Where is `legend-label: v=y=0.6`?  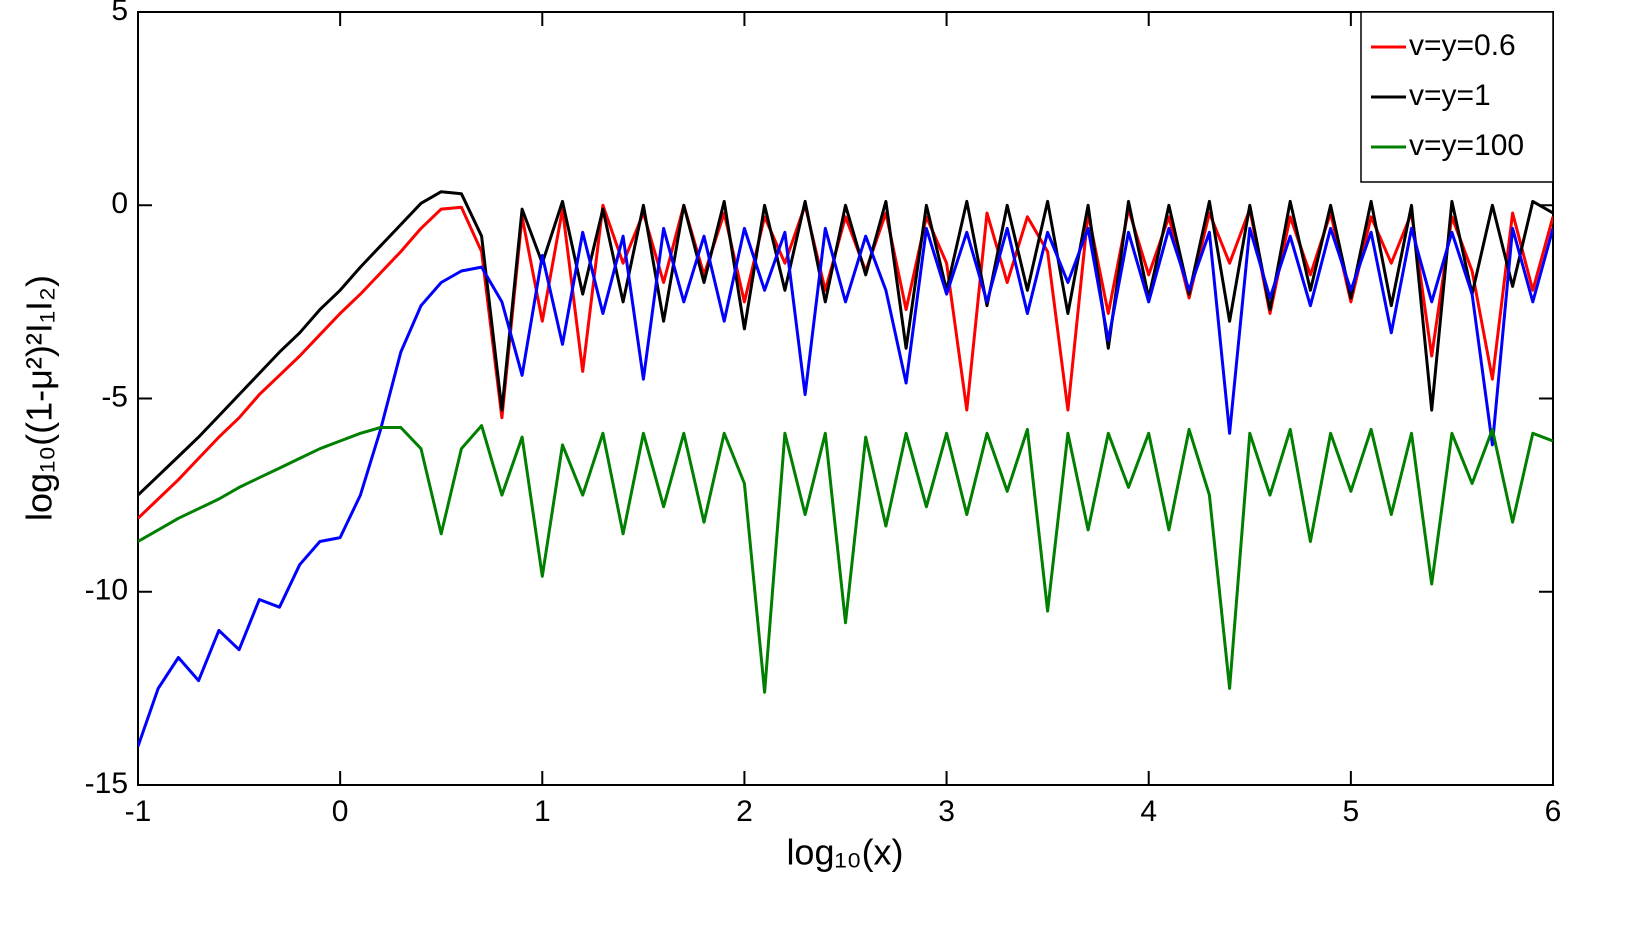 legend-label: v=y=0.6 is located at coordinates (1462, 45).